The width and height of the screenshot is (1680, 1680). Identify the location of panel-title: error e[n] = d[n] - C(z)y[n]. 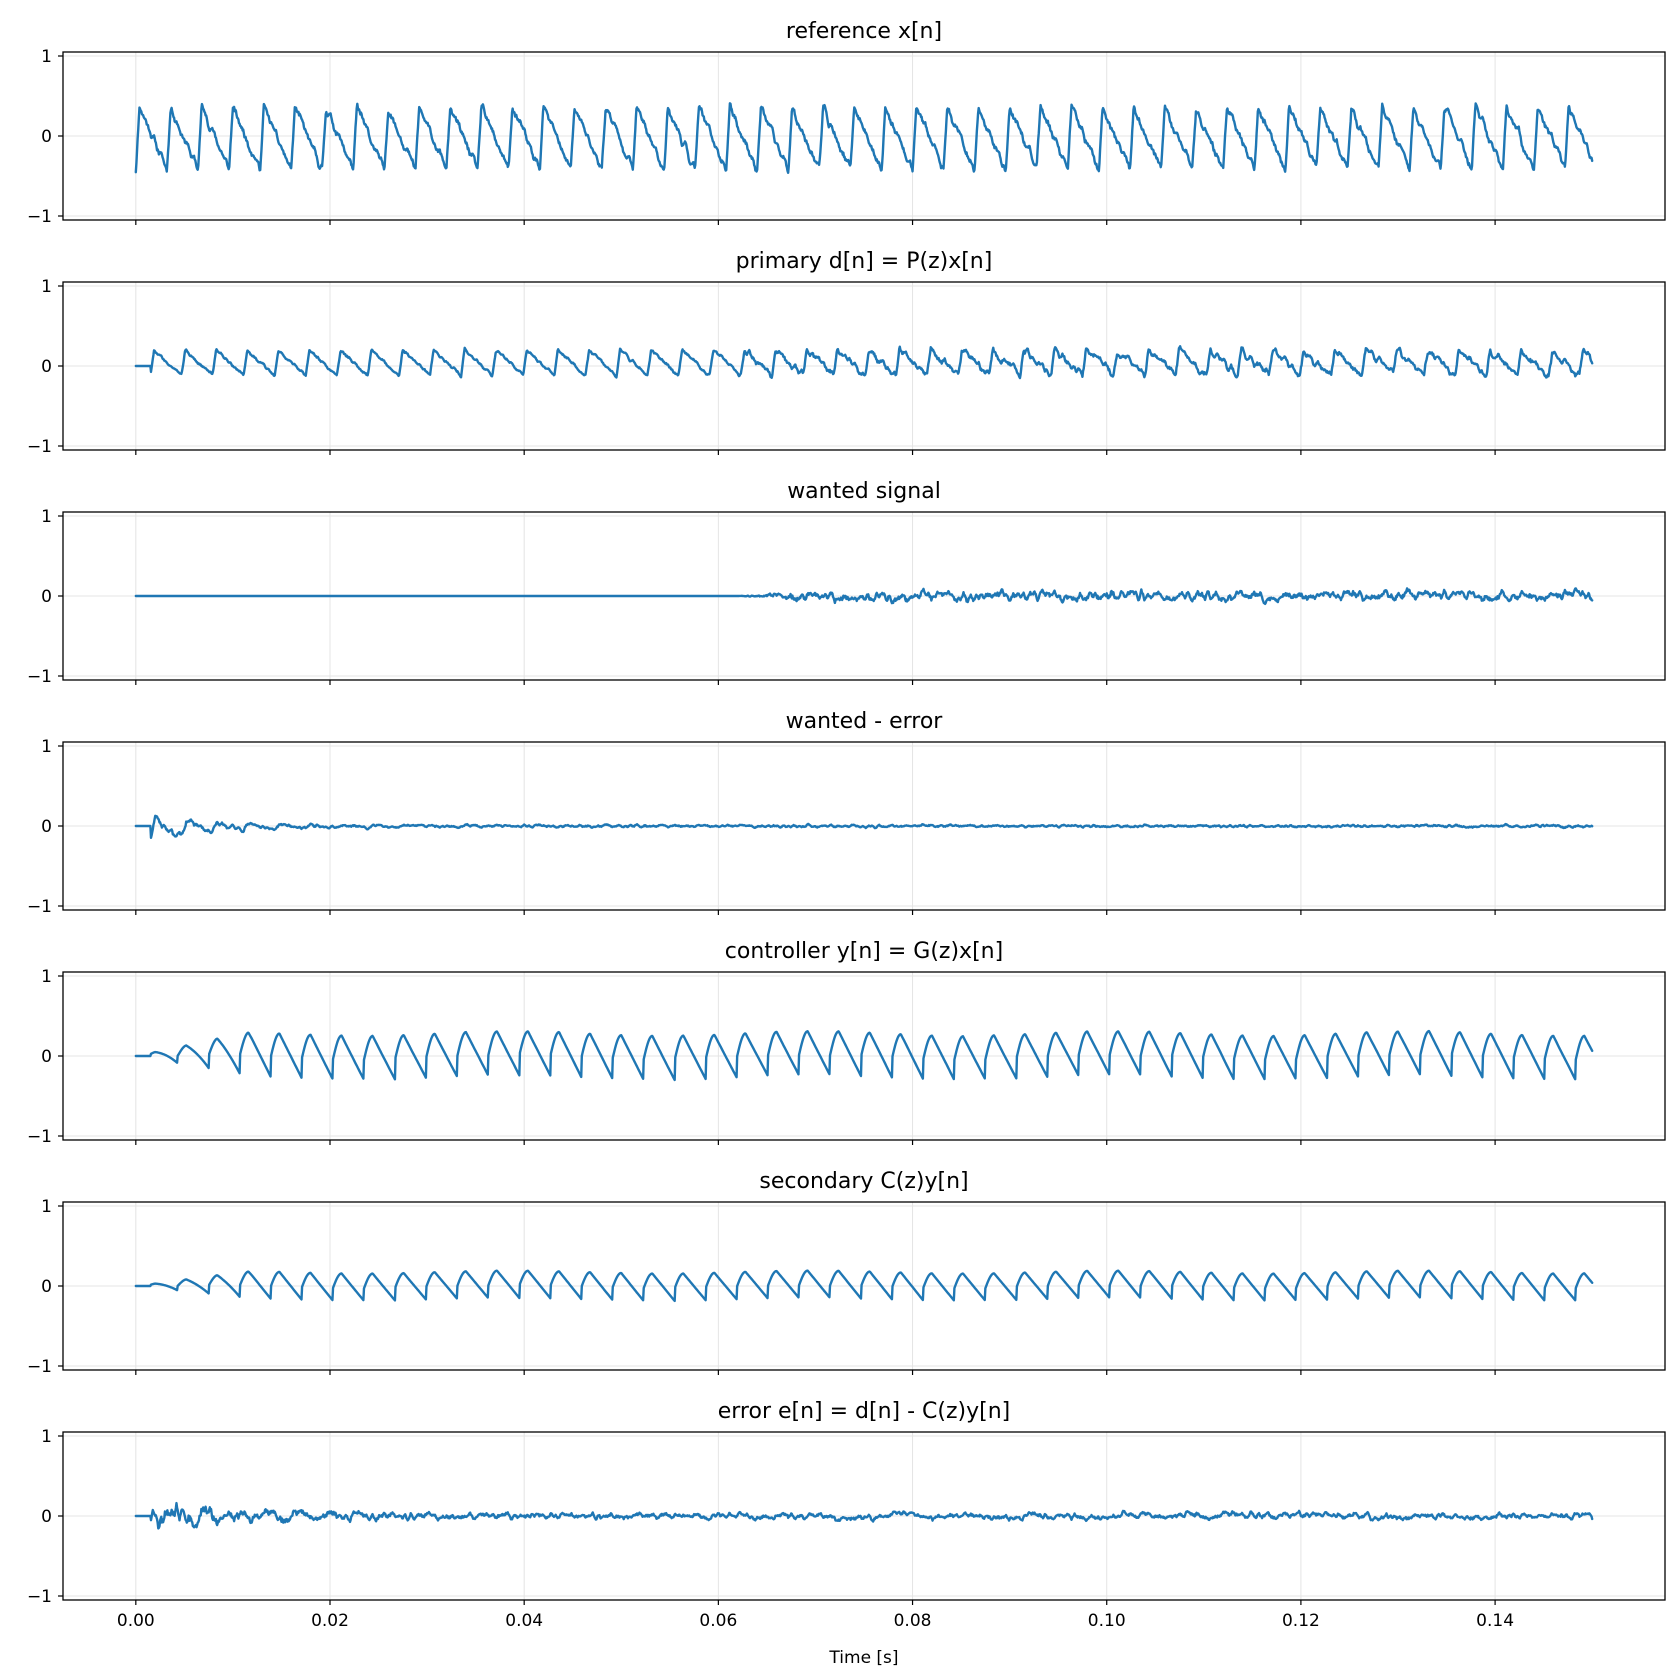
(864, 1411).